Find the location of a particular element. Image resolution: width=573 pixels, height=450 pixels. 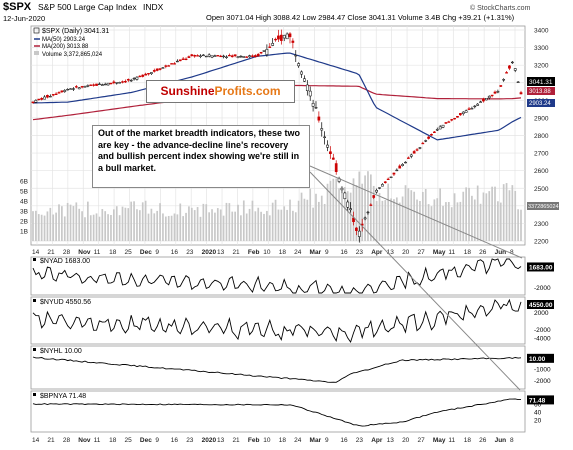

date-axis-label: 8 is located at coordinates (512, 440).